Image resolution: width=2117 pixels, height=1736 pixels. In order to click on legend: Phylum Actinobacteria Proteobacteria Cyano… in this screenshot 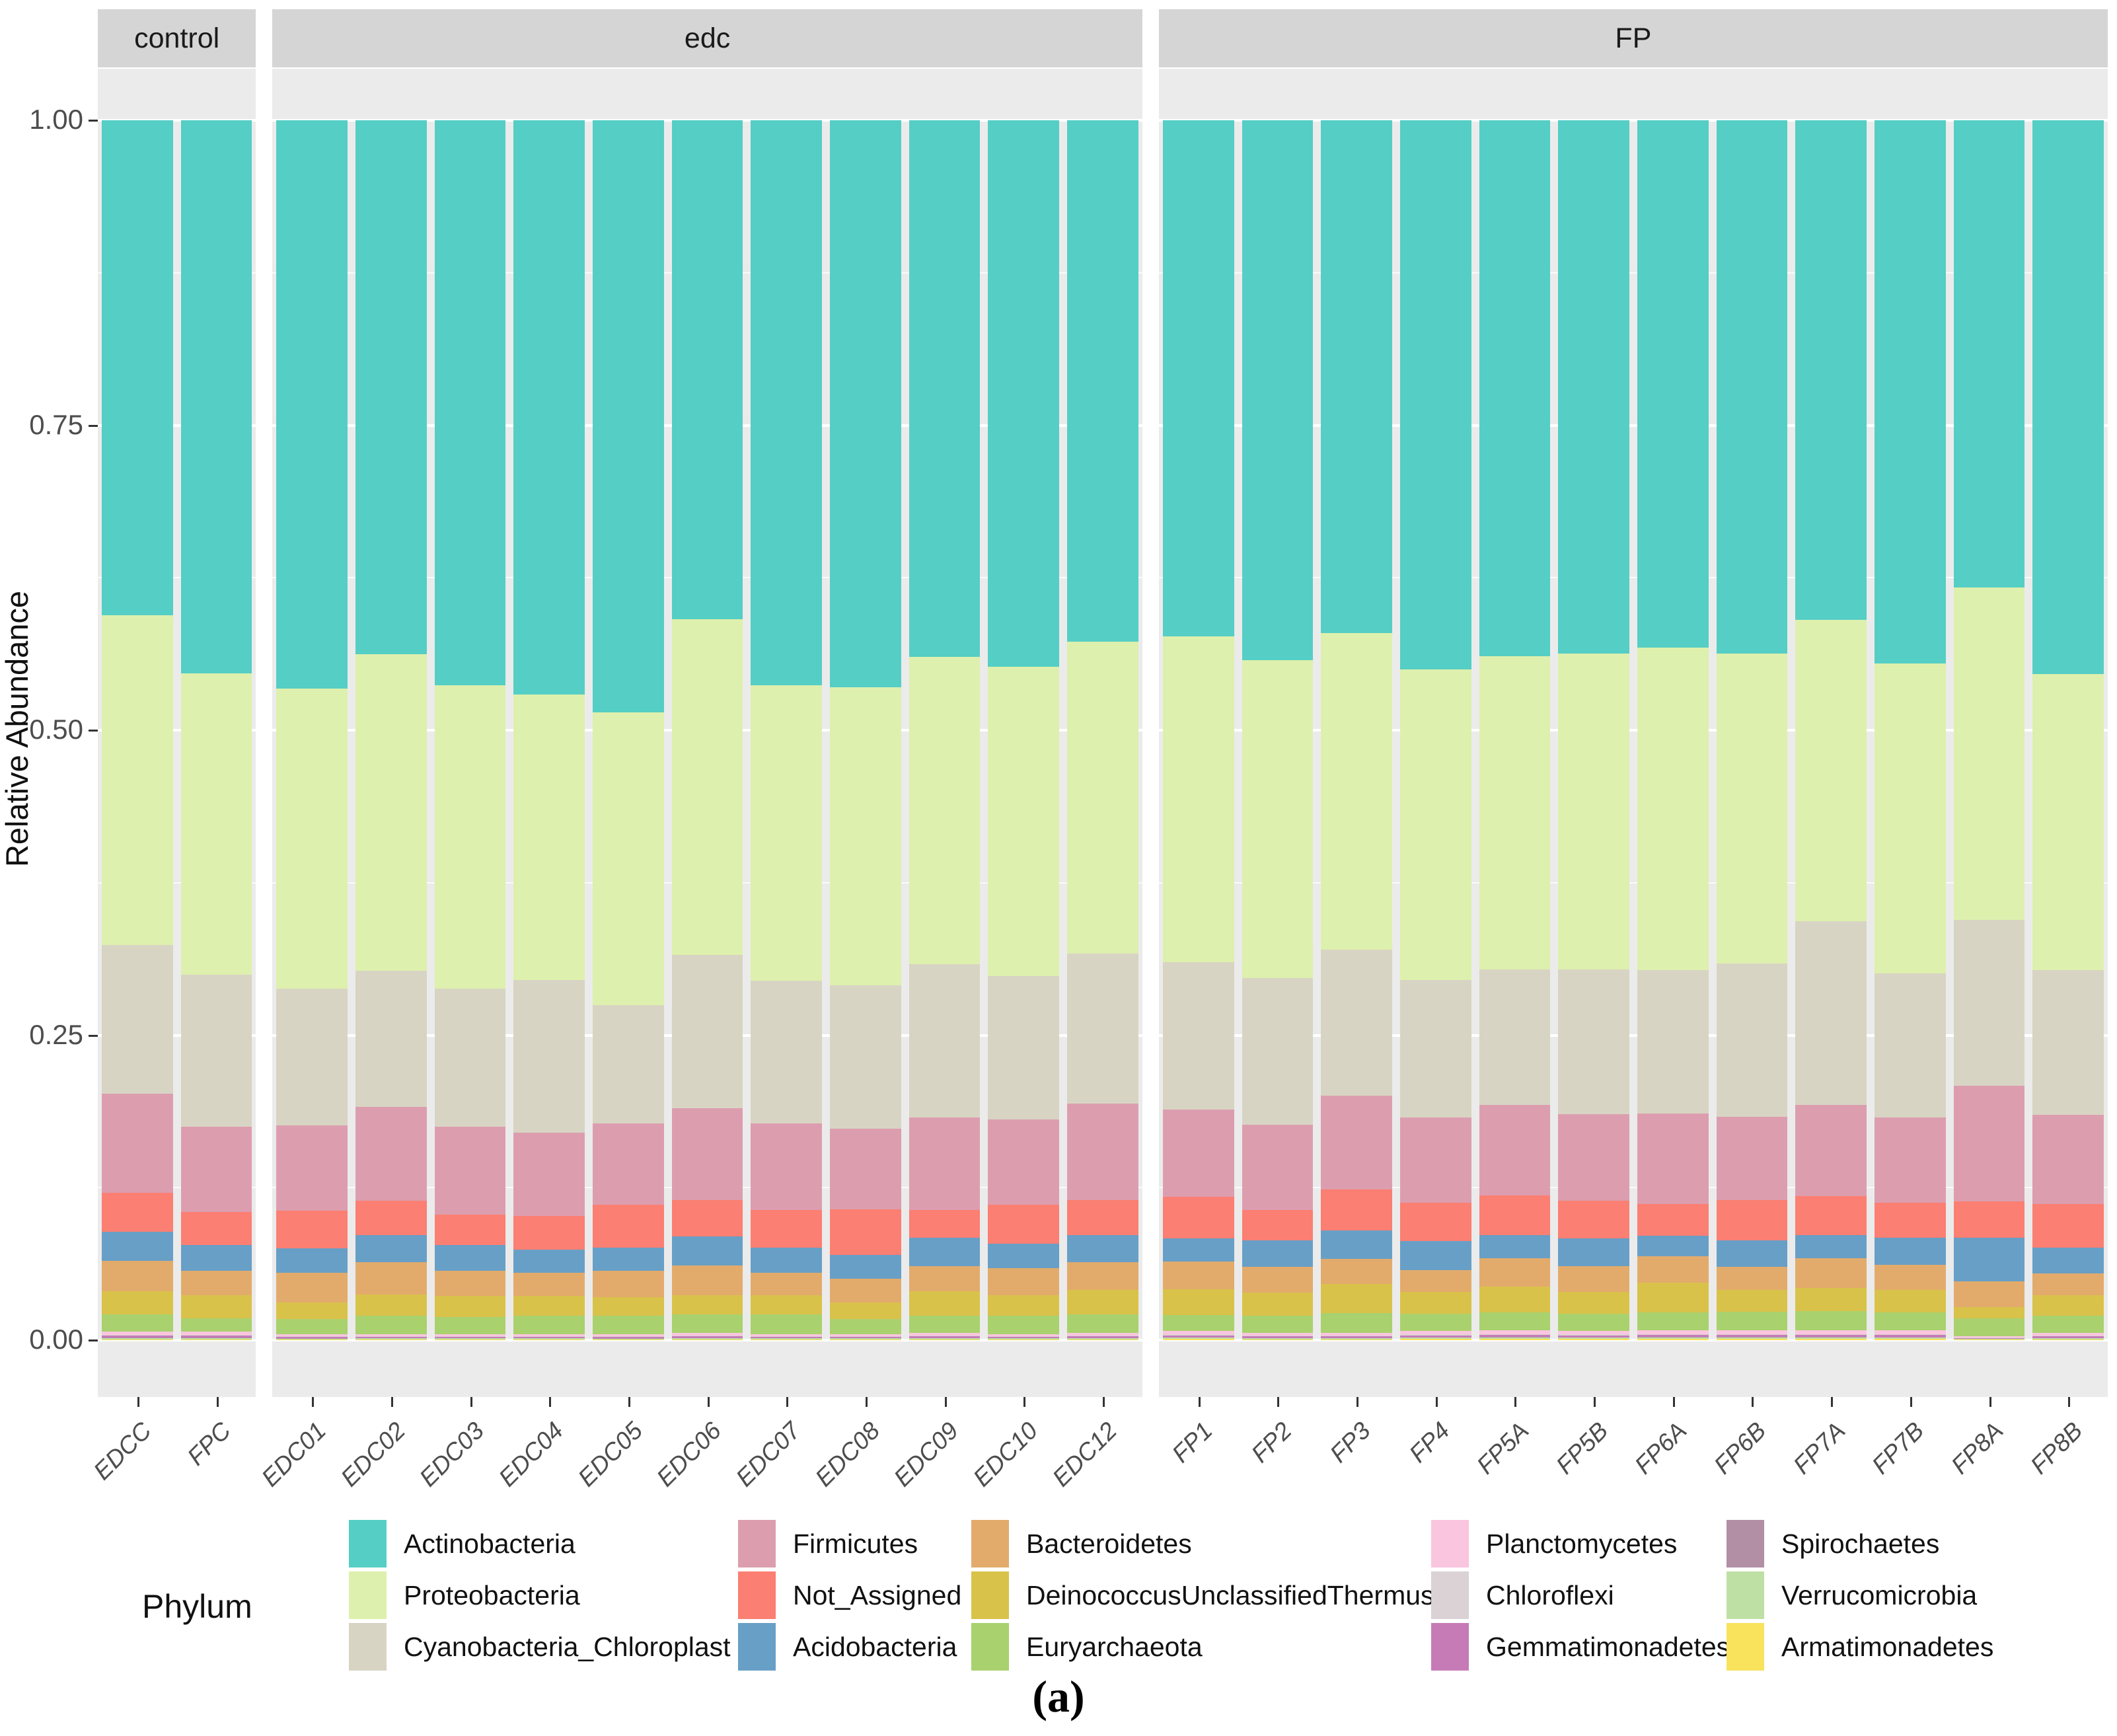, I will do `click(1058, 1597)`.